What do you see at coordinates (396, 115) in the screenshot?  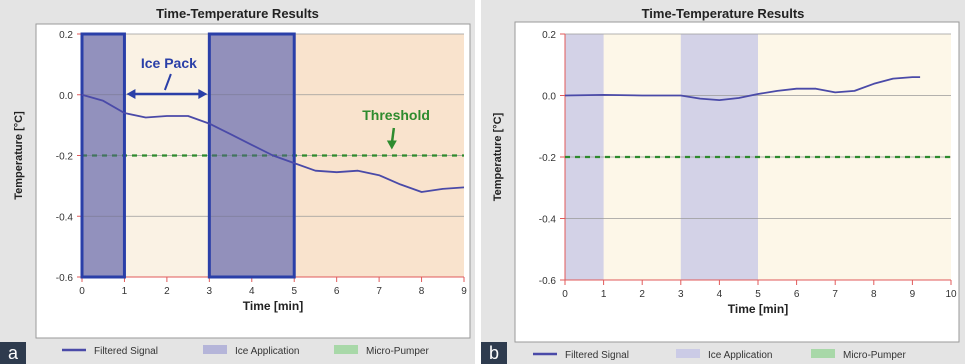 I see `threshold-label: Threshold` at bounding box center [396, 115].